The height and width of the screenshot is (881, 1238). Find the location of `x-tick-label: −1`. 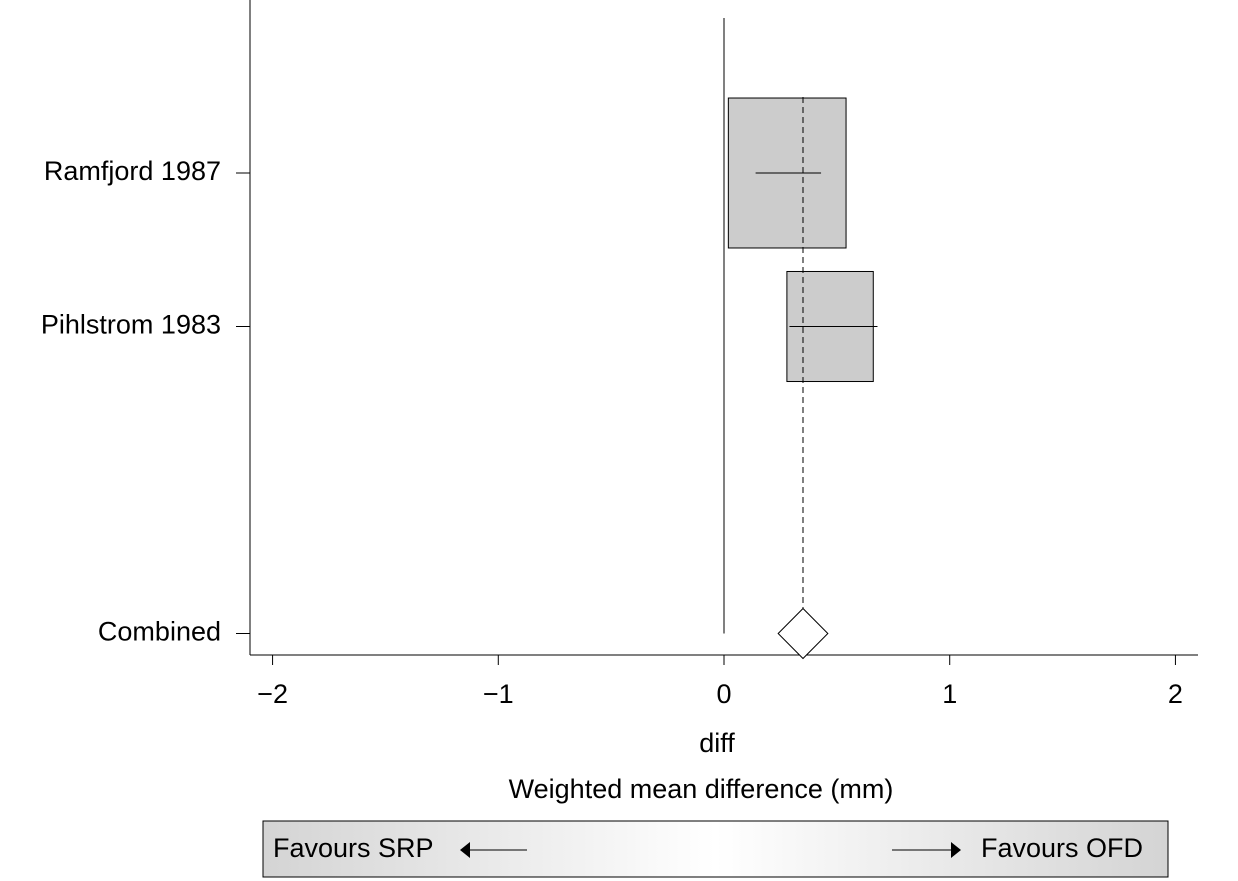

x-tick-label: −1 is located at coordinates (498, 694).